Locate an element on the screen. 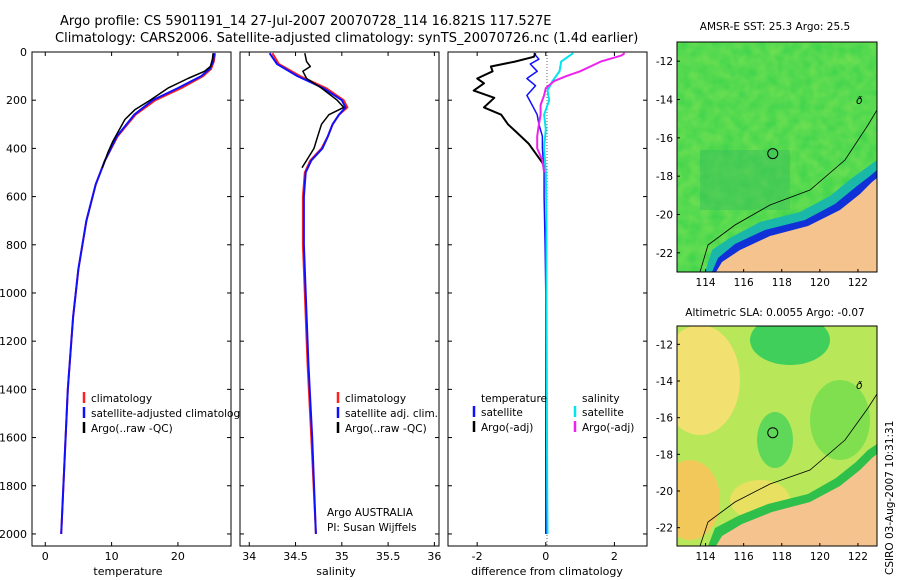 The width and height of the screenshot is (900, 580). legend-title-temperature: temperature is located at coordinates (514, 399).